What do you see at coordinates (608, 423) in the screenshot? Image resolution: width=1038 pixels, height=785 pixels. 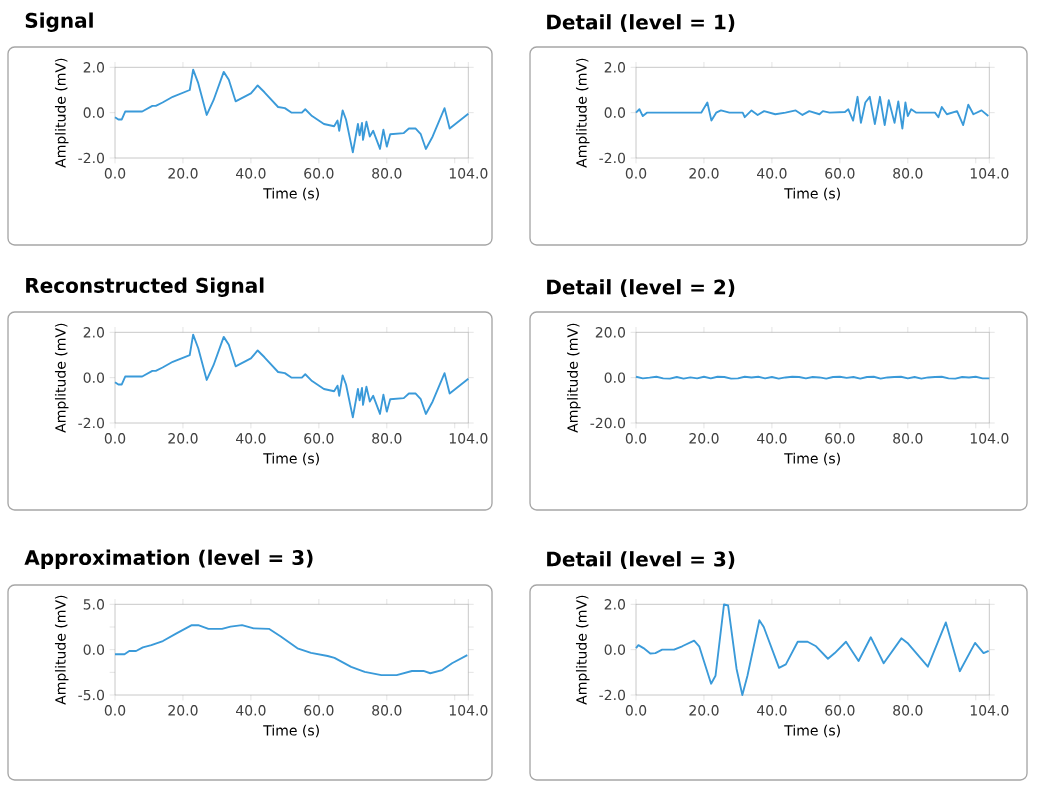 I see `y-tick-label: -20.0` at bounding box center [608, 423].